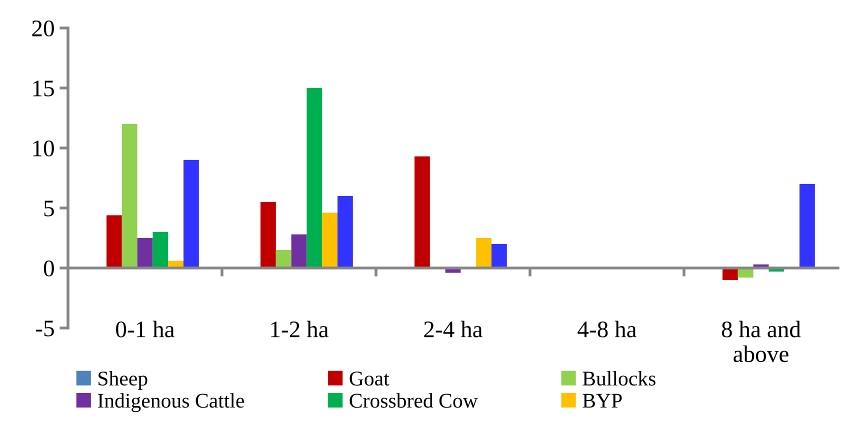  I want to click on x-tick-label: 4-8 ha, so click(607, 329).